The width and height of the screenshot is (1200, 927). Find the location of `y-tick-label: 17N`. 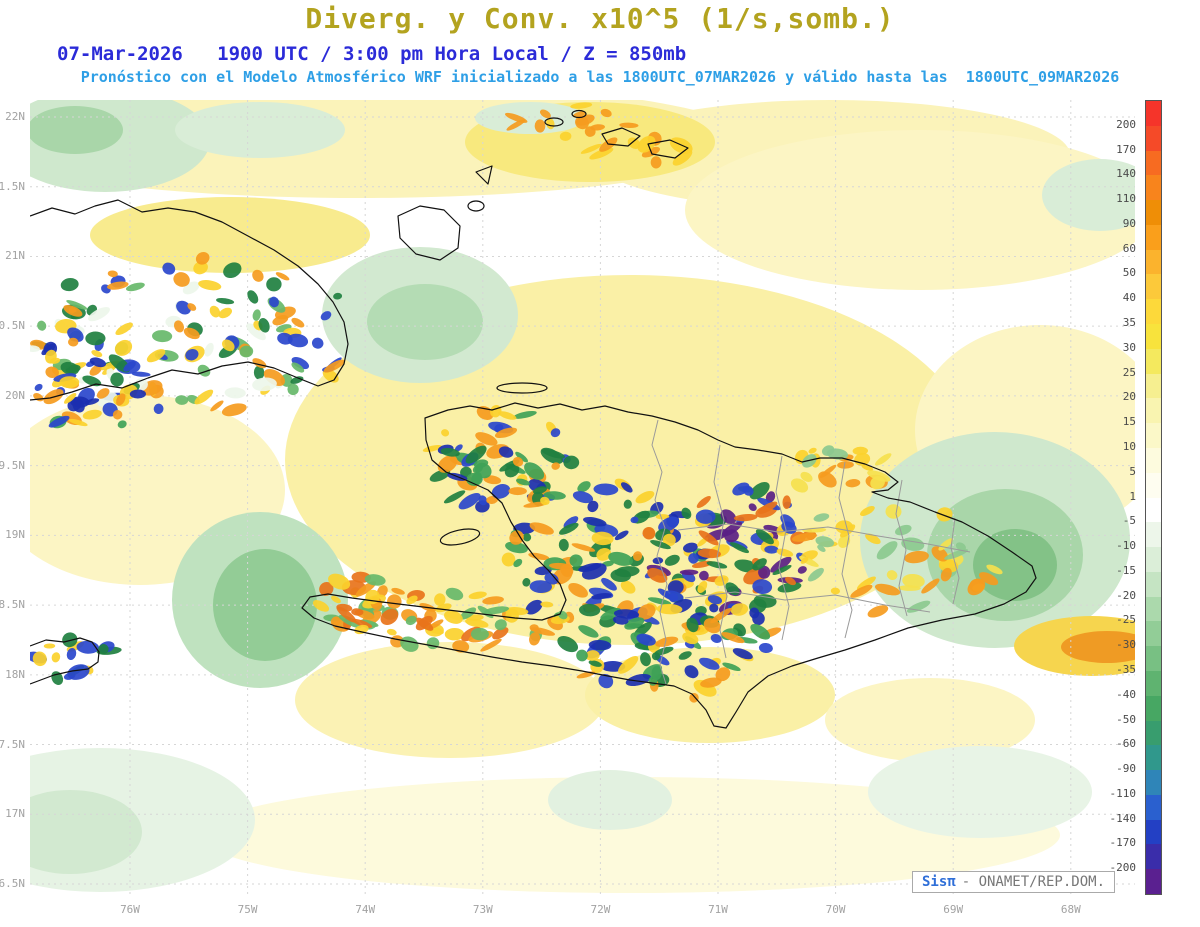

y-tick-label: 17N is located at coordinates (15, 814).